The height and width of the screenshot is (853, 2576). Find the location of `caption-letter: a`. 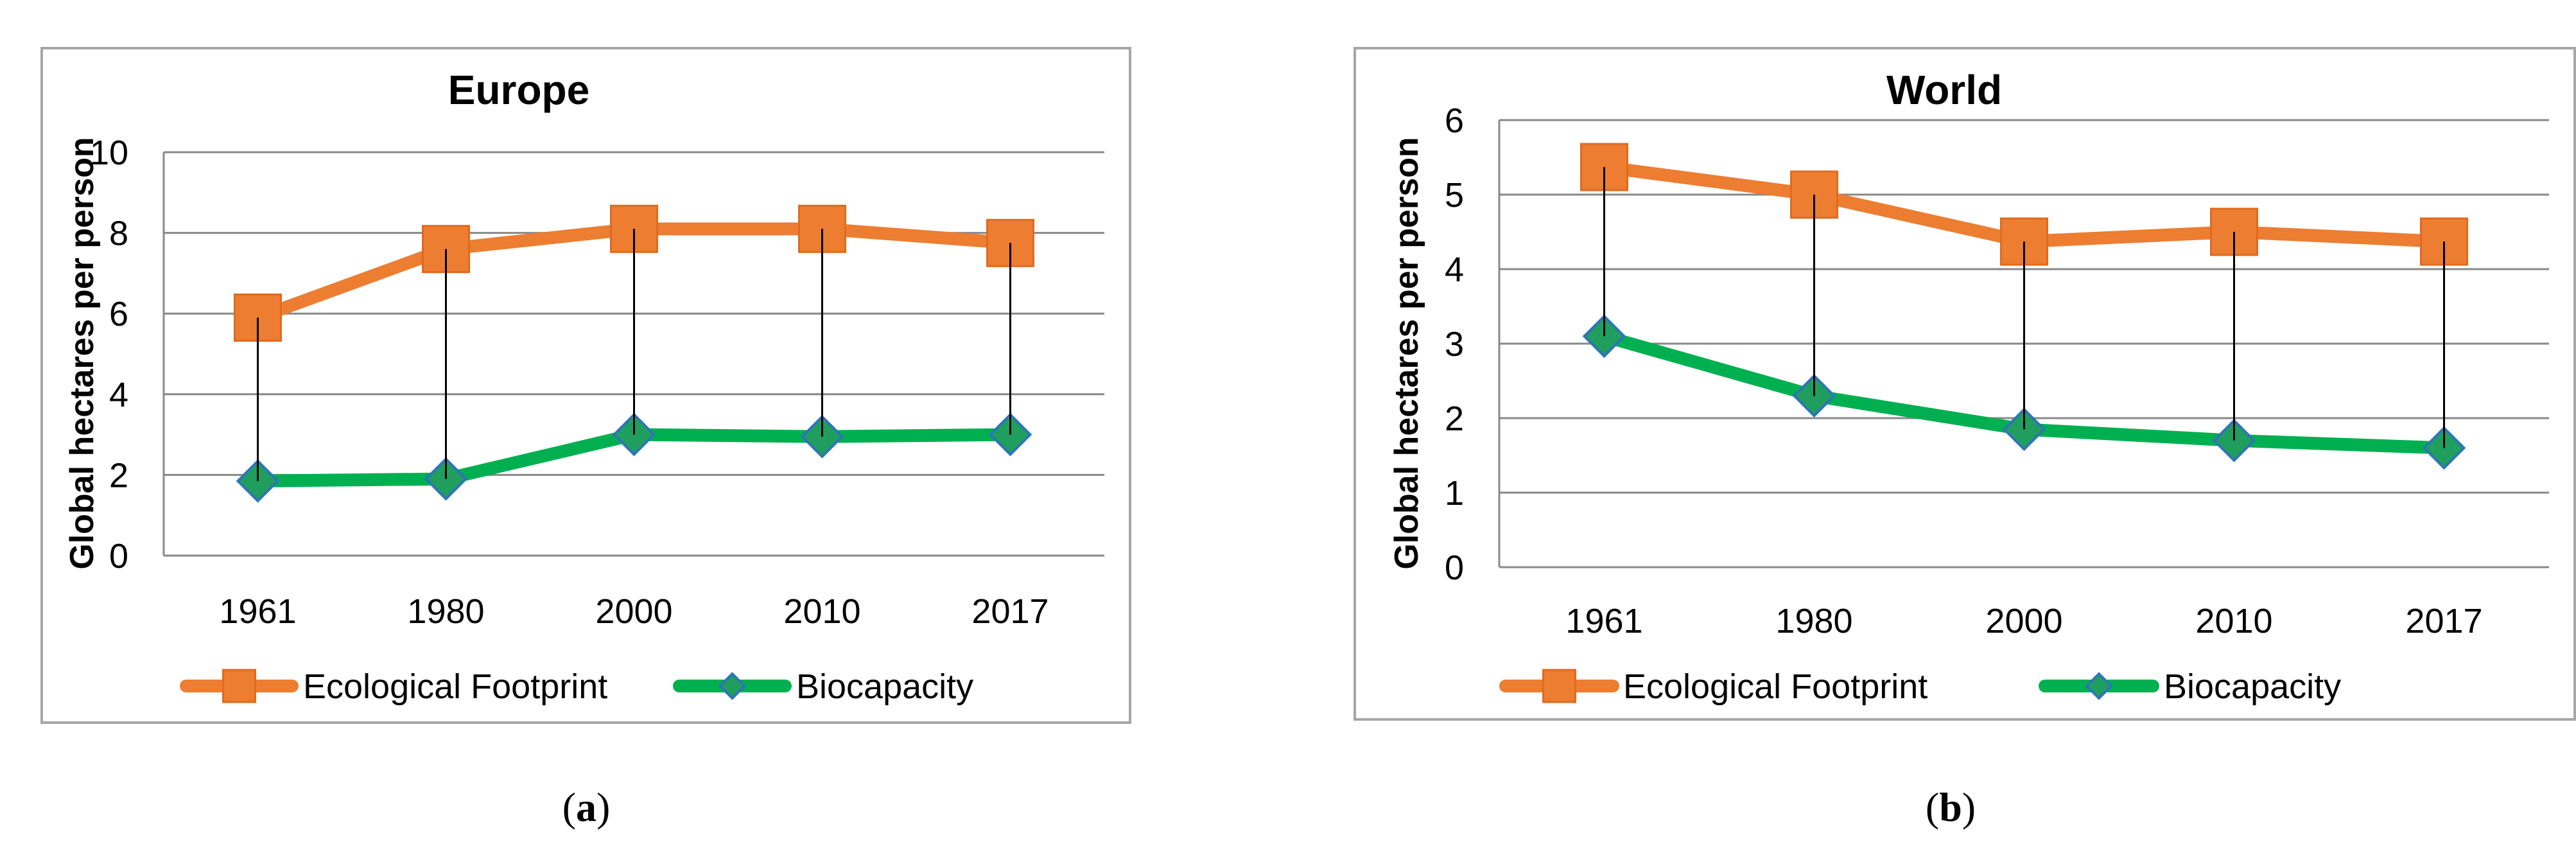

caption-letter: a is located at coordinates (586, 807).